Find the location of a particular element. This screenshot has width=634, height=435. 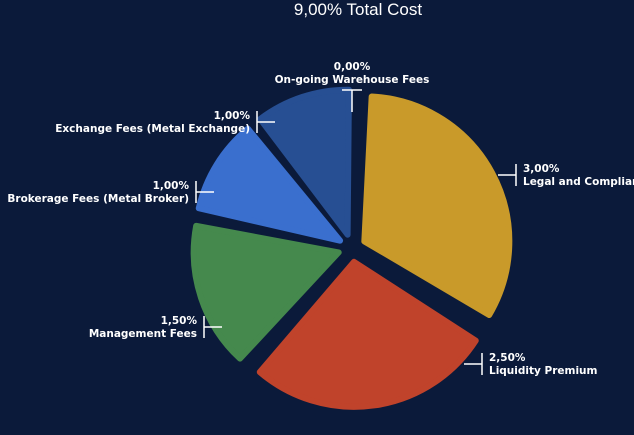

slice-label-management-fees: 1,50%Management Fees is located at coordinates (155, 327).